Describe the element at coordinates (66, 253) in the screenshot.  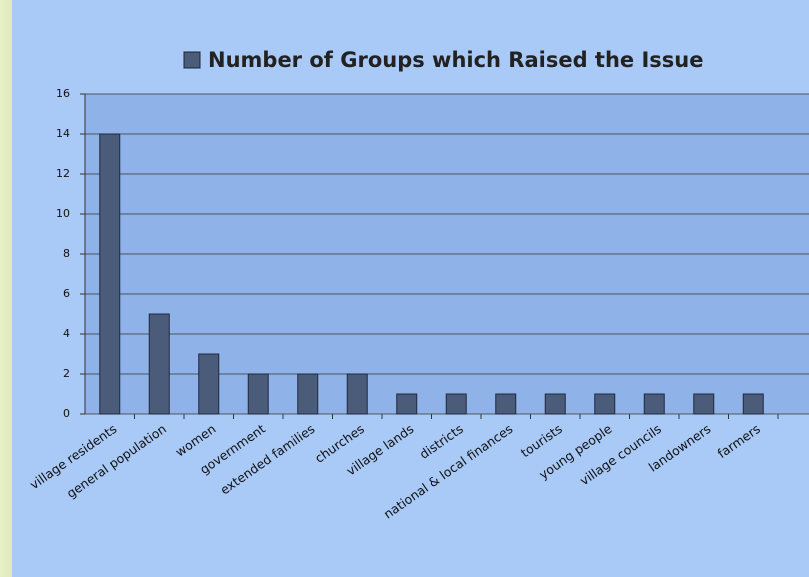
I see `y-tick-label: 8` at that location.